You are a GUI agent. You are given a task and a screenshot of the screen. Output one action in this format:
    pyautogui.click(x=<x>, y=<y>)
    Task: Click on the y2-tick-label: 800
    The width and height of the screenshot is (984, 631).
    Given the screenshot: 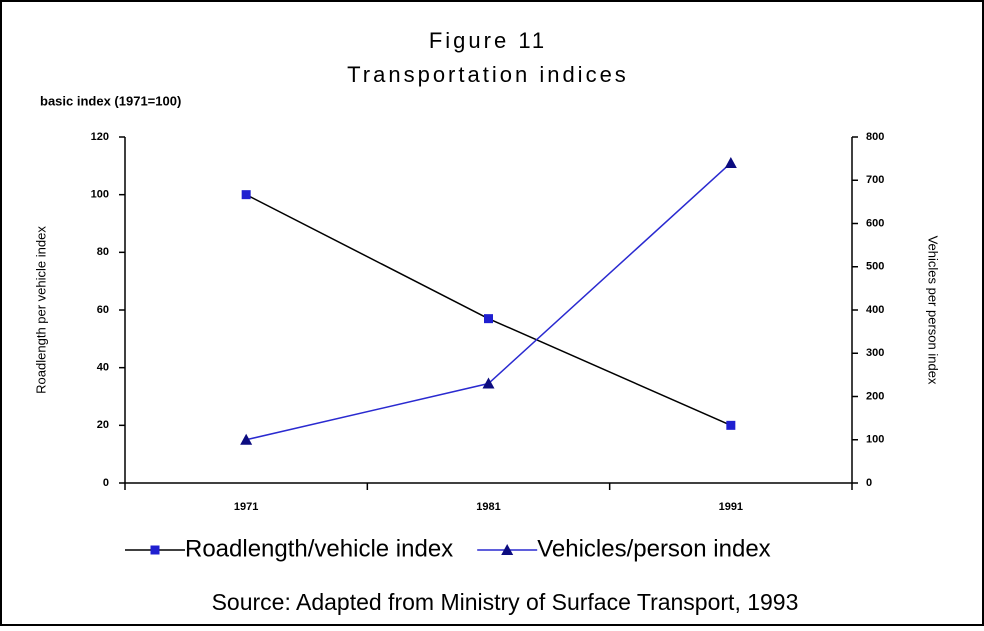 What is the action you would take?
    pyautogui.click(x=875, y=137)
    